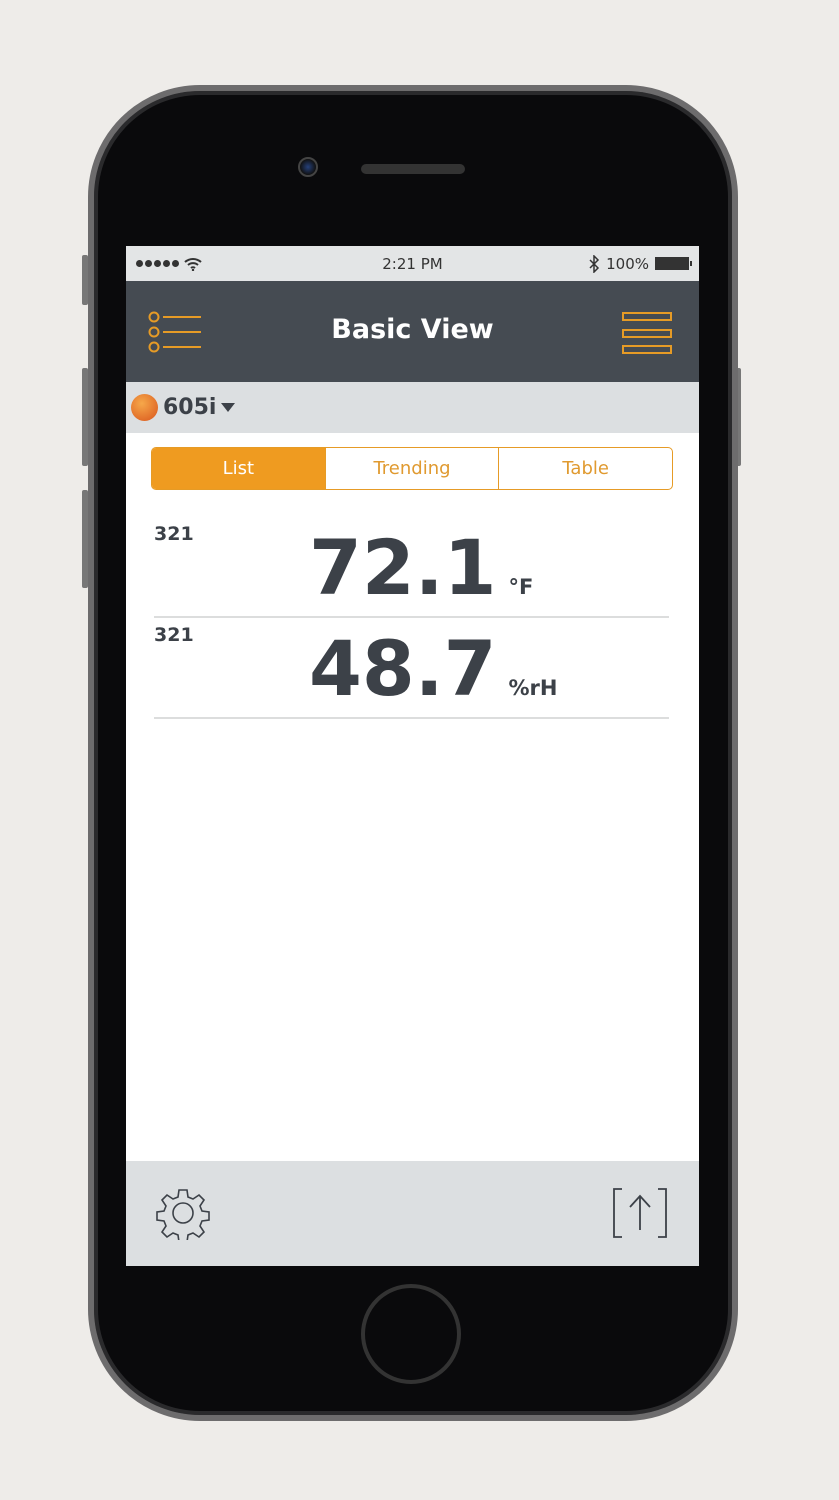 The width and height of the screenshot is (839, 1500). What do you see at coordinates (308, 167) in the screenshot?
I see `front-camera` at bounding box center [308, 167].